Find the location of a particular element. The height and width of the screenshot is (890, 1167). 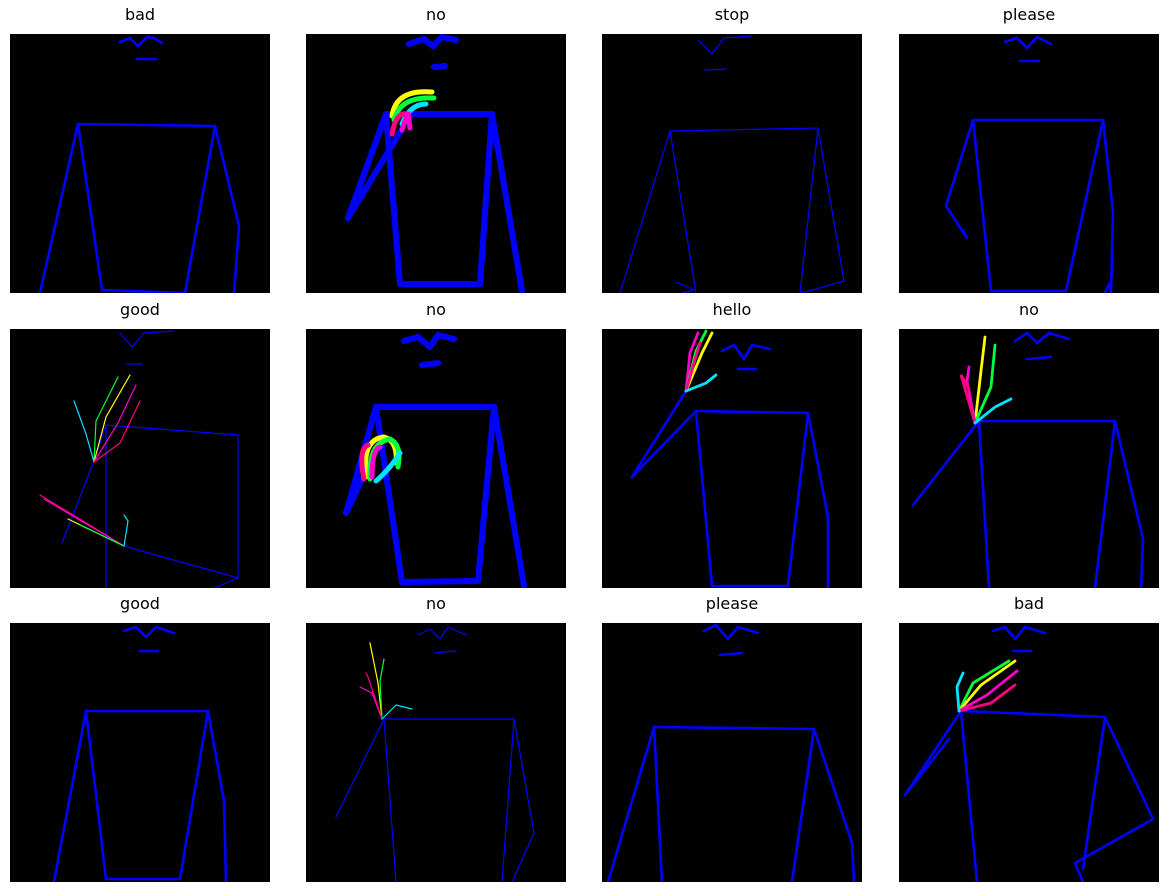

sign-panel-8: no is located at coordinates (1029, 445).